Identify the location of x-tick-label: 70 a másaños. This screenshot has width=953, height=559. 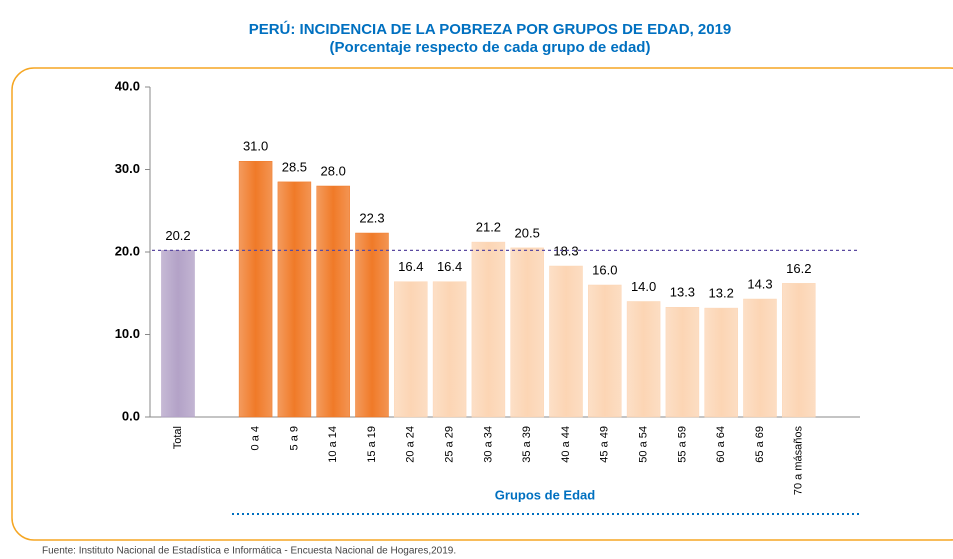
(799, 461).